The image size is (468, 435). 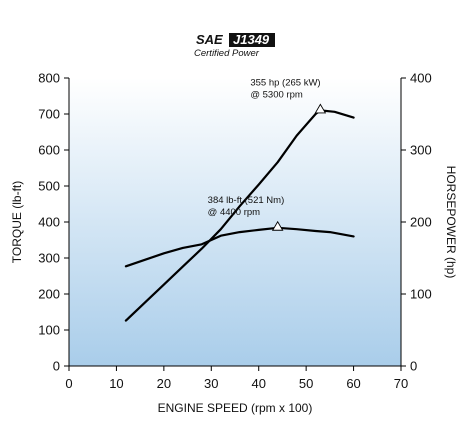 I want to click on y-left-tick-label: 500, so click(x=49, y=186).